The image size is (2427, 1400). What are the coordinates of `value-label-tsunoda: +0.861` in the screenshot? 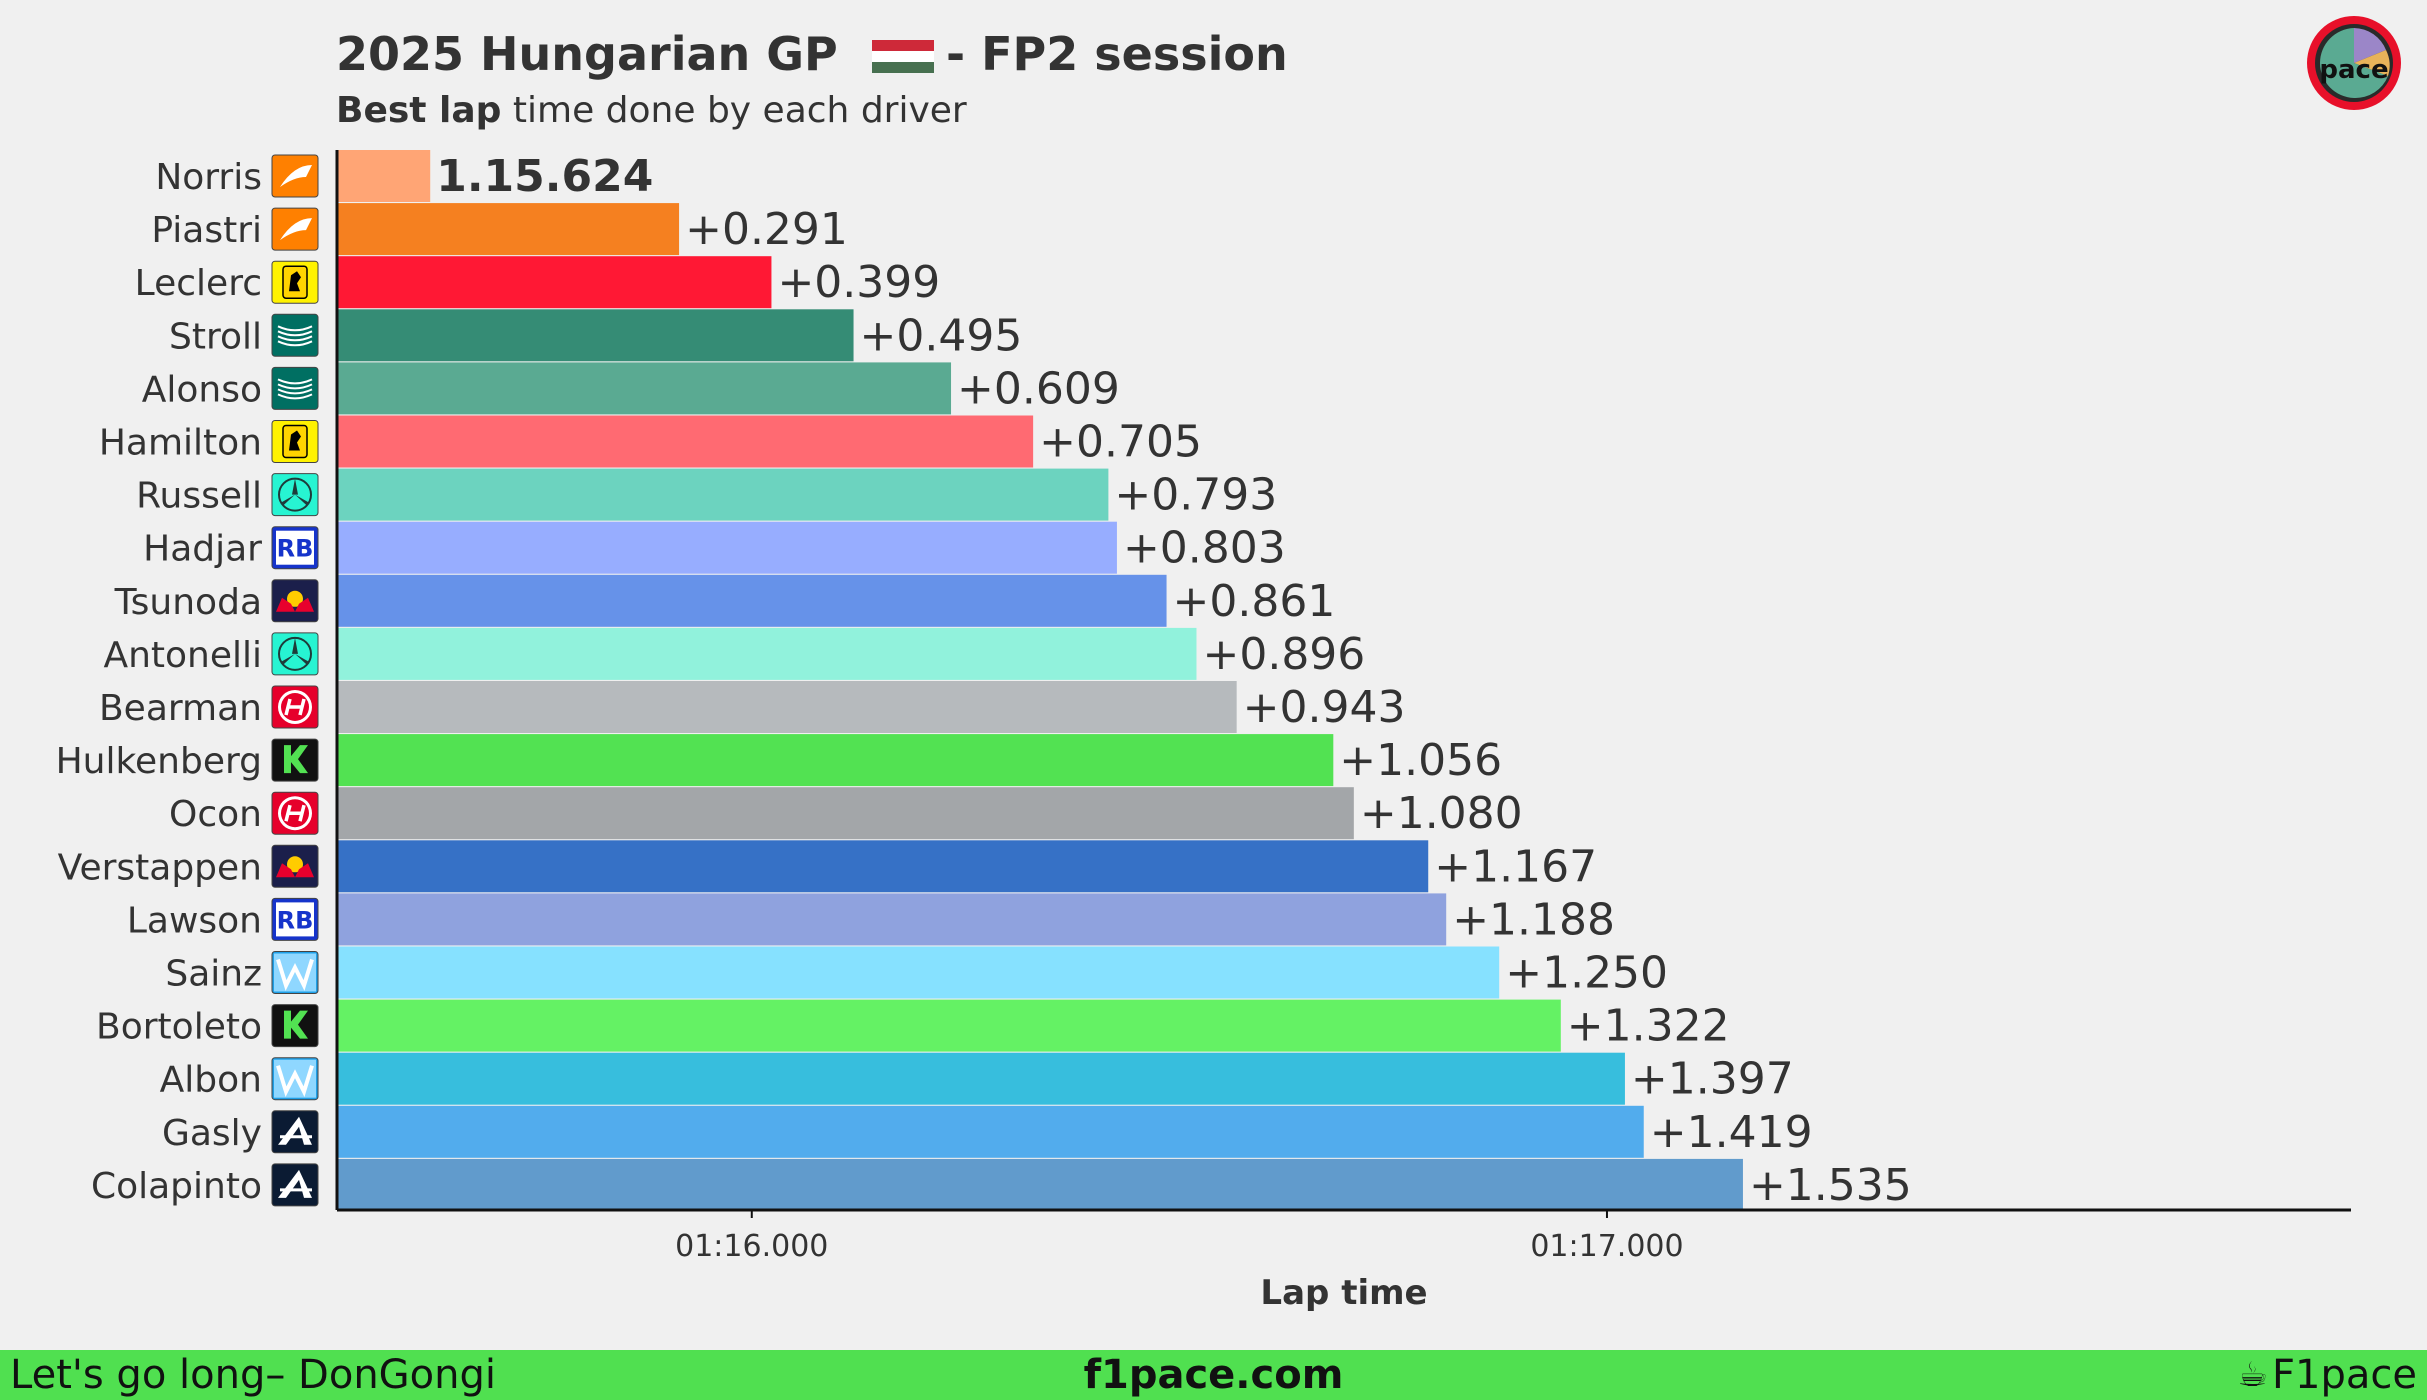 It's located at (1254, 601).